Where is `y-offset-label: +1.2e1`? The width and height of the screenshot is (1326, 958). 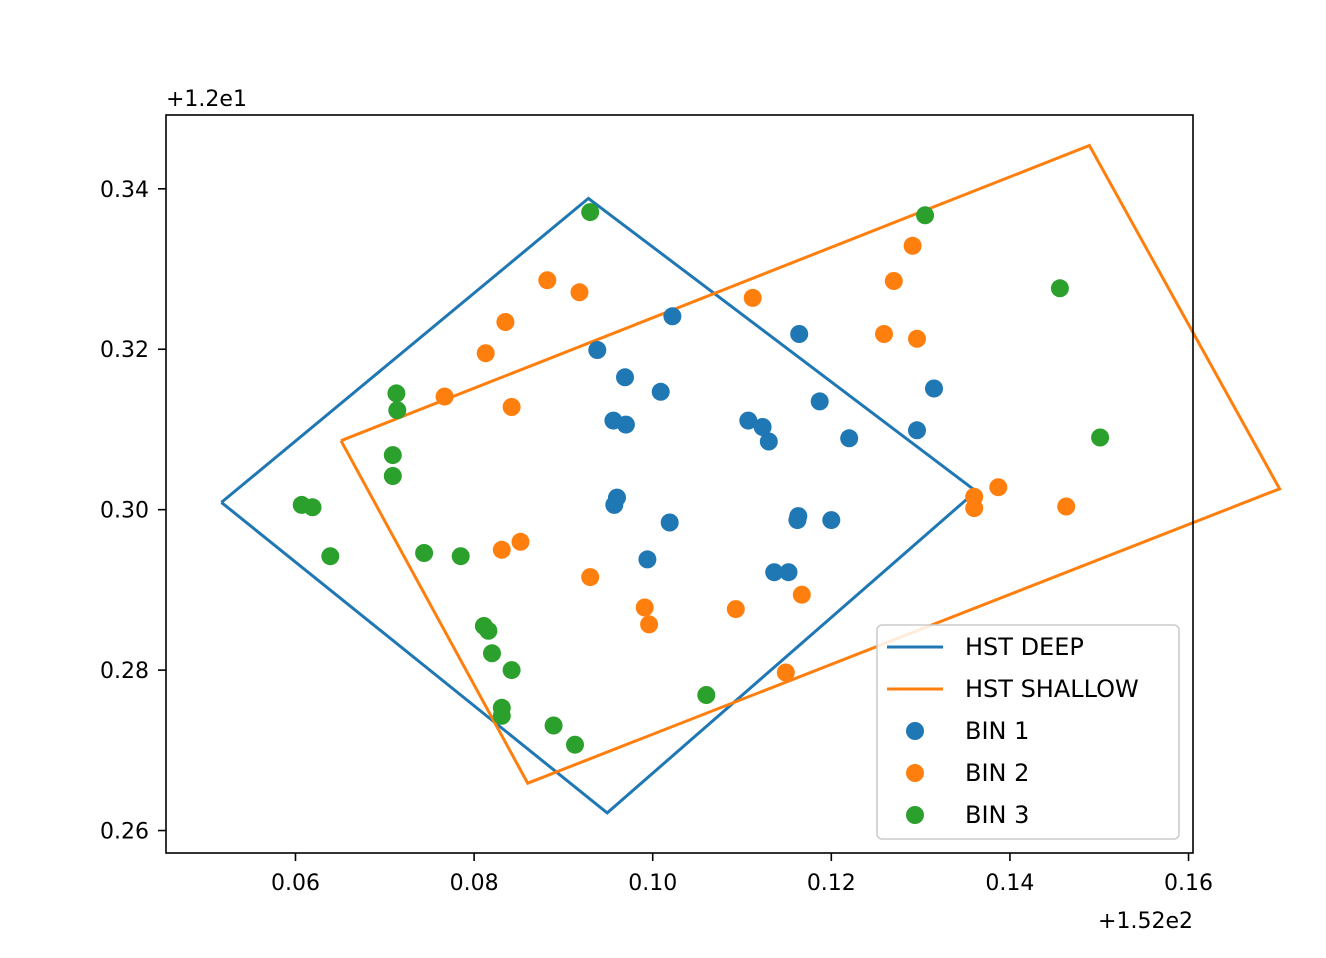 y-offset-label: +1.2e1 is located at coordinates (206, 99).